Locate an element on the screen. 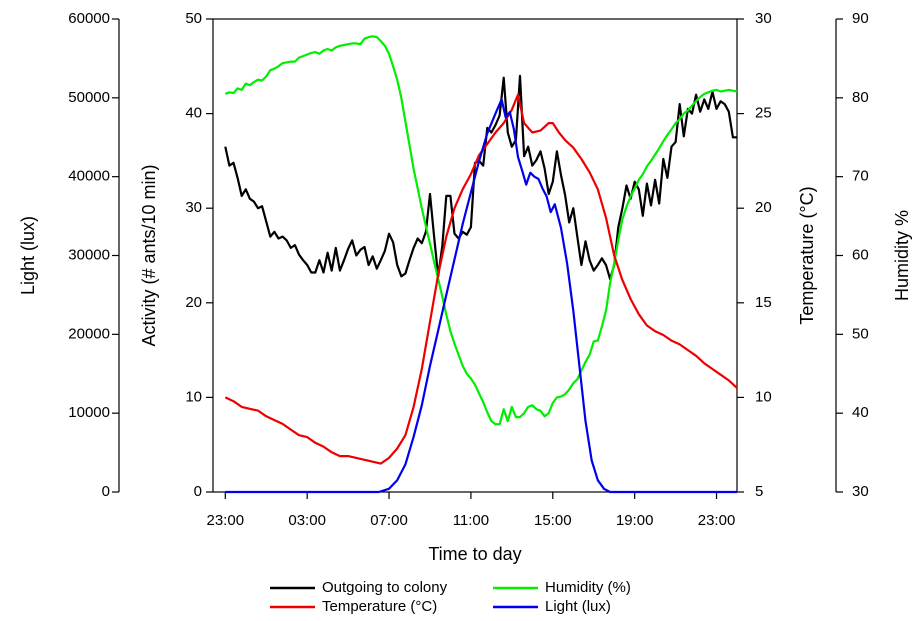 The width and height of the screenshot is (914, 621). activity-axis: 0 10 20 30 40 50 is located at coordinates (199, 255).